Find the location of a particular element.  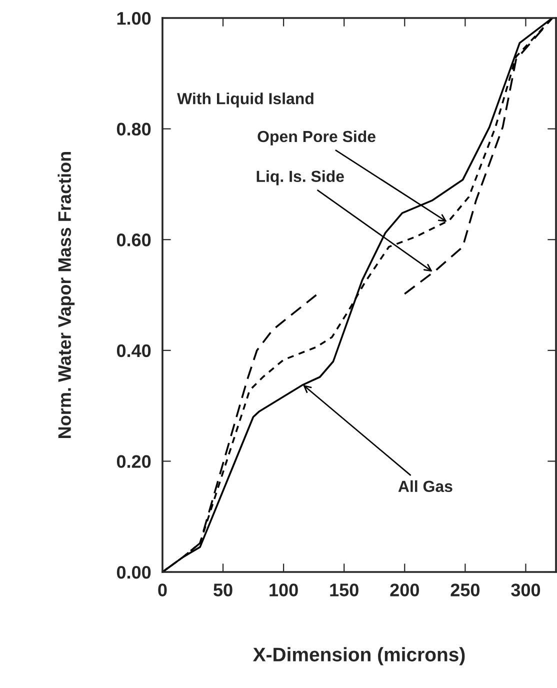

x-tick-label: 150 is located at coordinates (344, 590).